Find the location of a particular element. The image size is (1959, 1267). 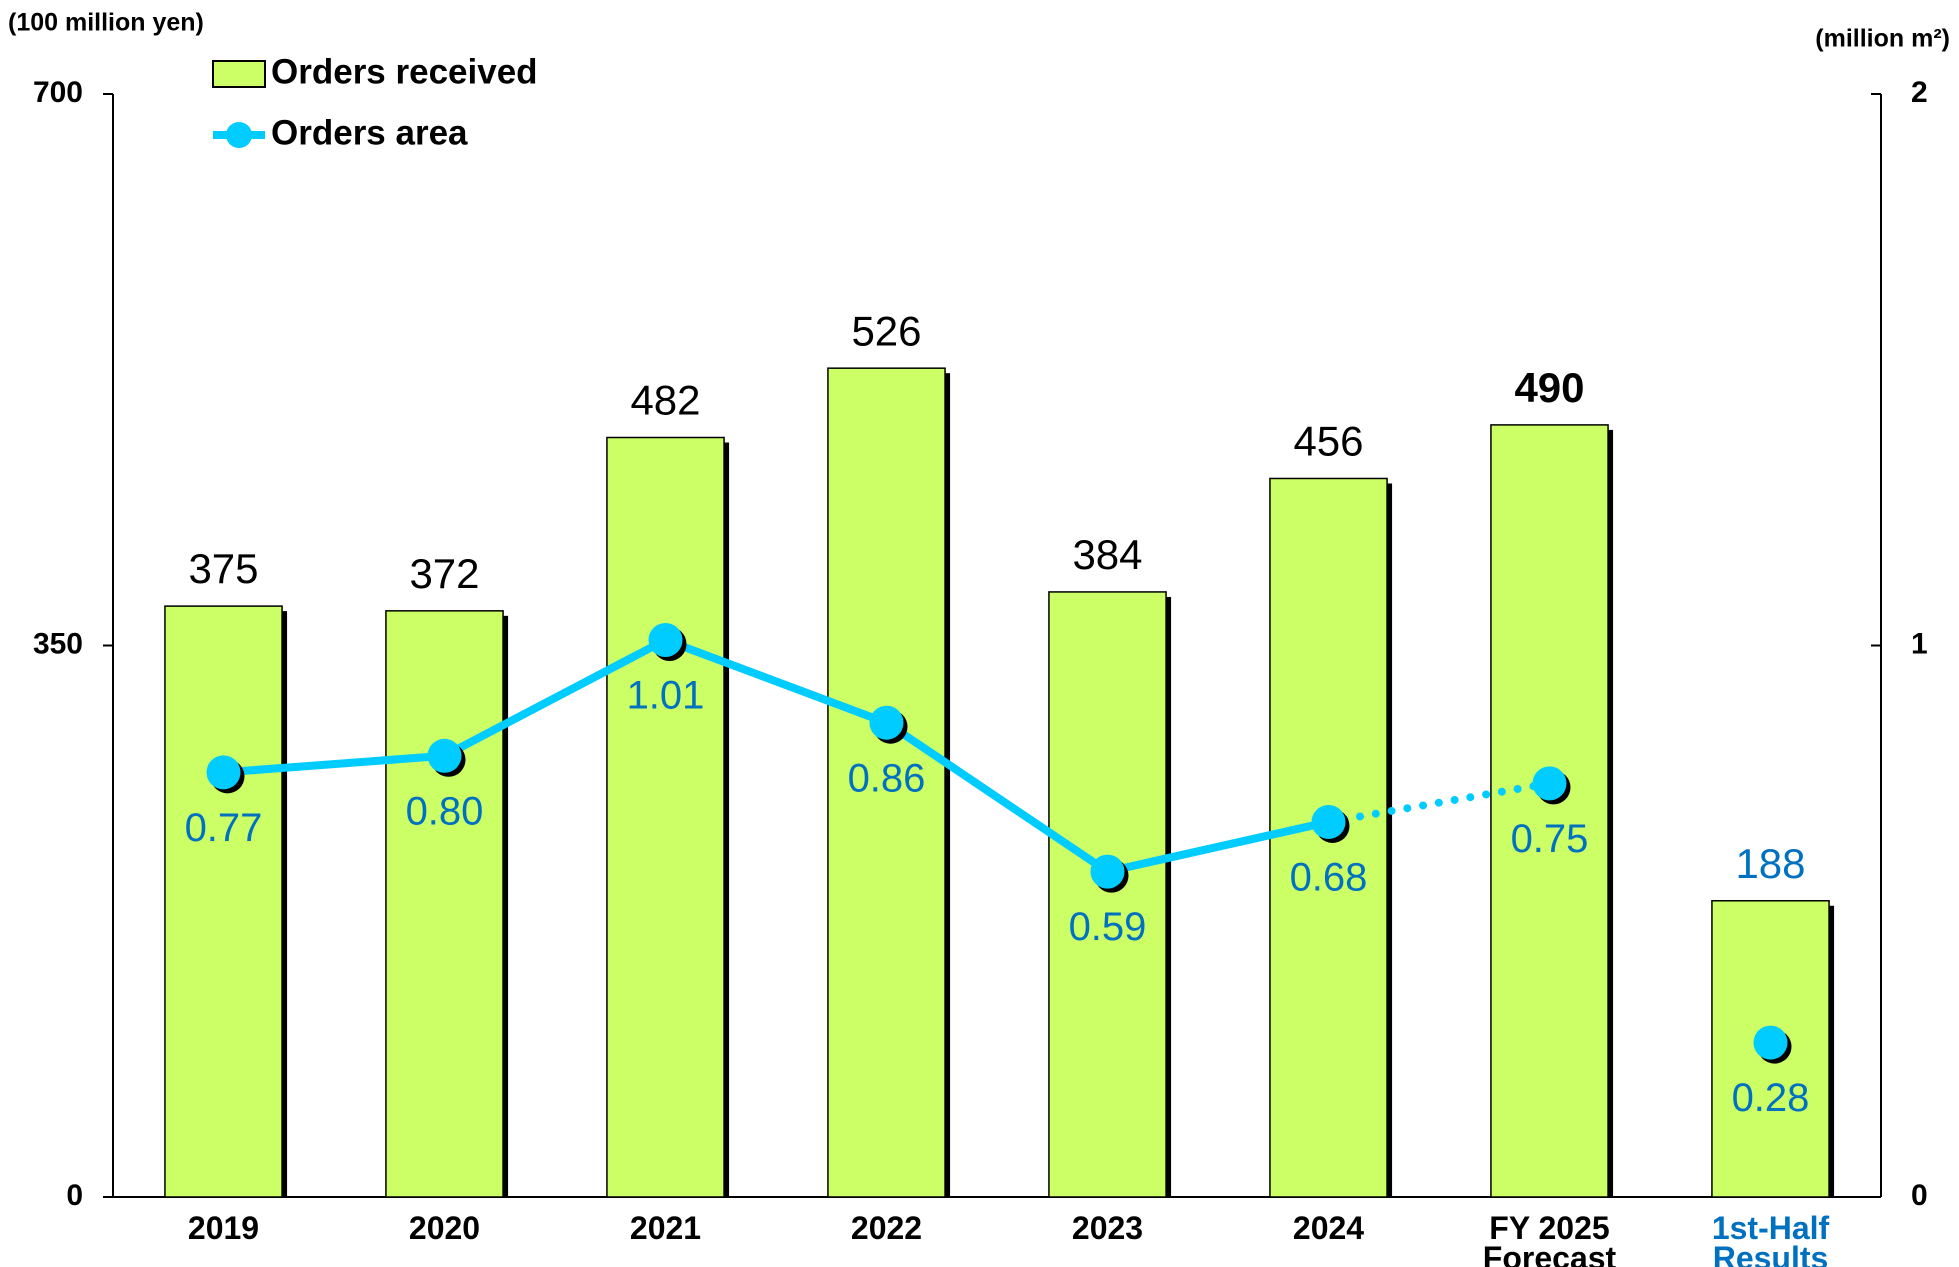

x-tick-label: 2019 is located at coordinates (223, 1228).